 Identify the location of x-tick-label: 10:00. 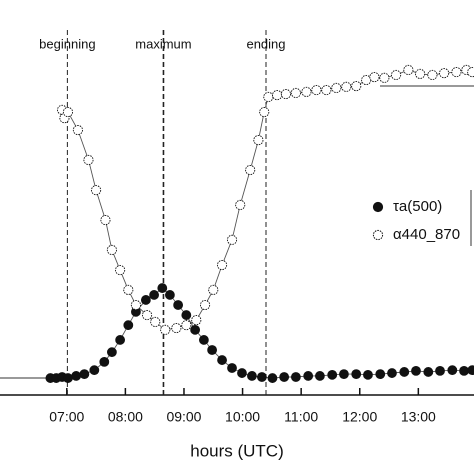
(242, 417).